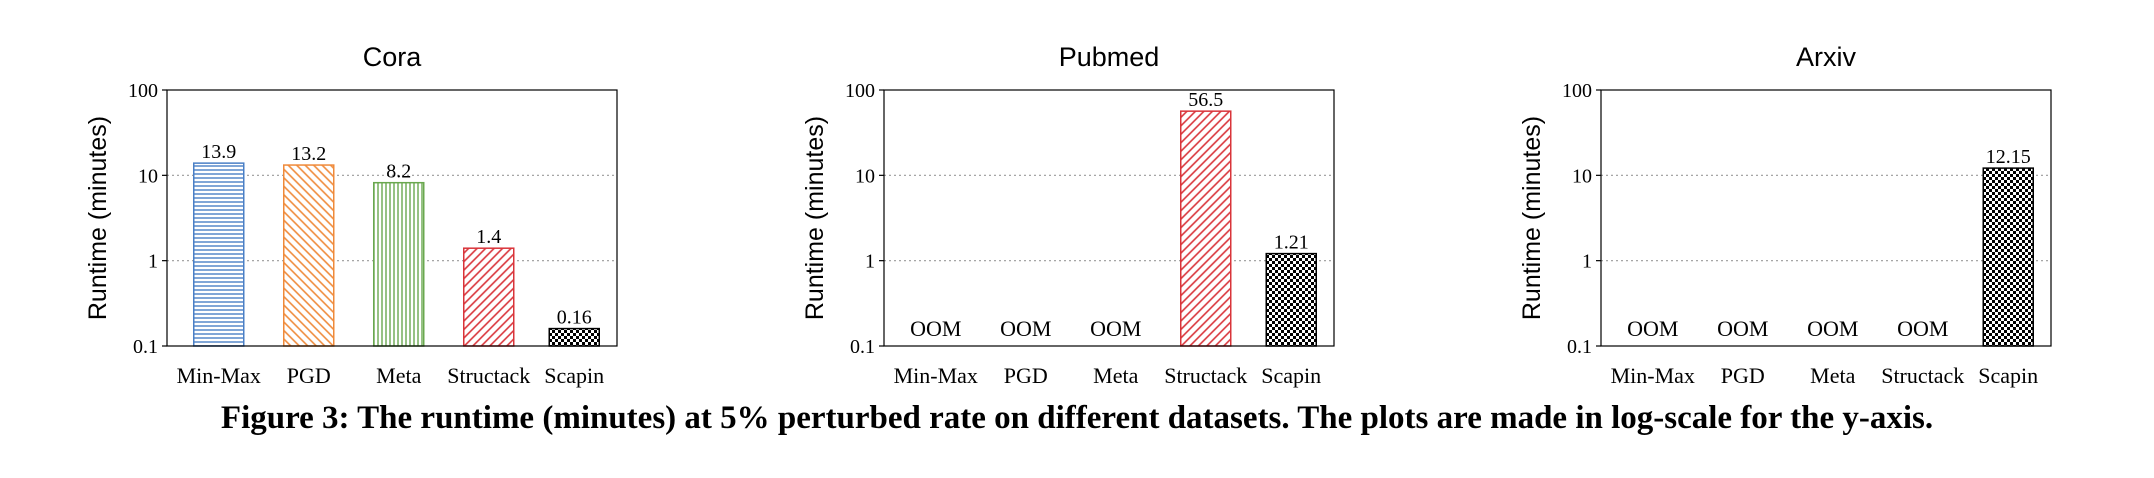 The height and width of the screenshot is (478, 2154). I want to click on bar-pgd, so click(309, 255).